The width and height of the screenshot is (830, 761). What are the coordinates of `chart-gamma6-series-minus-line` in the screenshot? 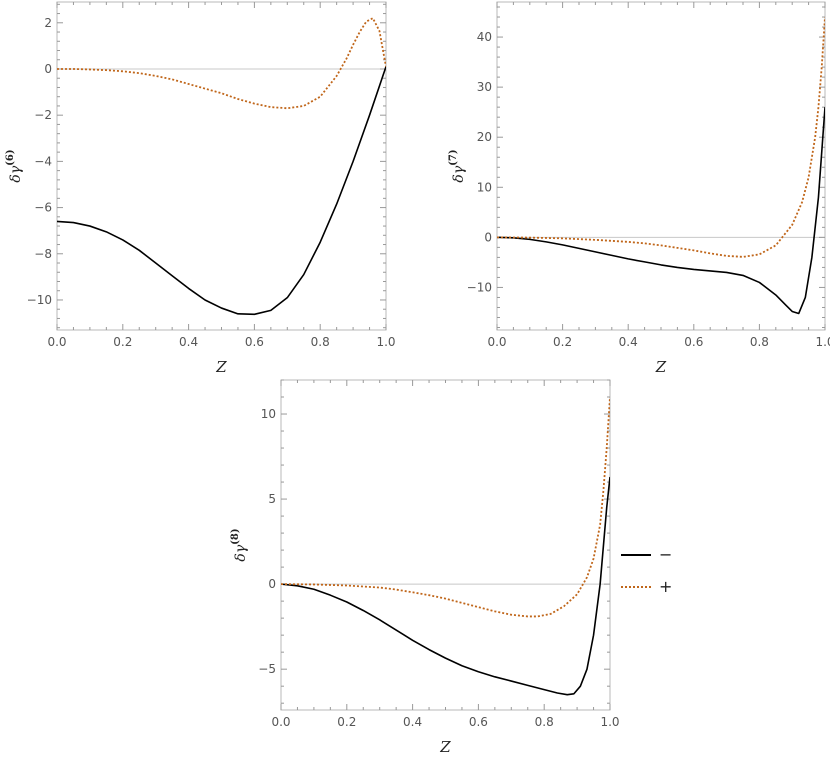 It's located at (221, 191).